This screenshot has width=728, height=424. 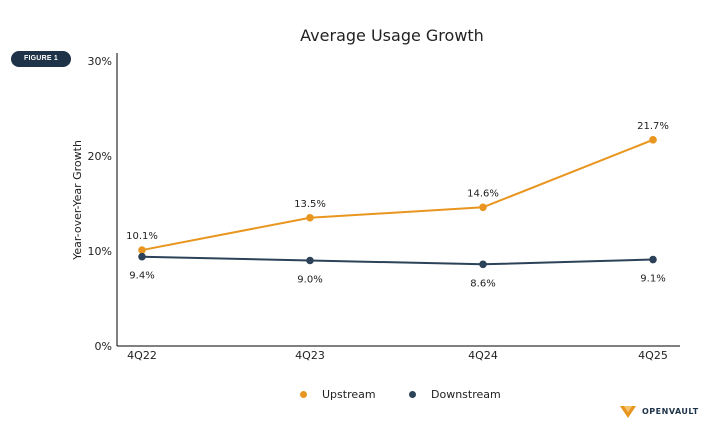 I want to click on x-tick-label: 4Q23, so click(x=310, y=355).